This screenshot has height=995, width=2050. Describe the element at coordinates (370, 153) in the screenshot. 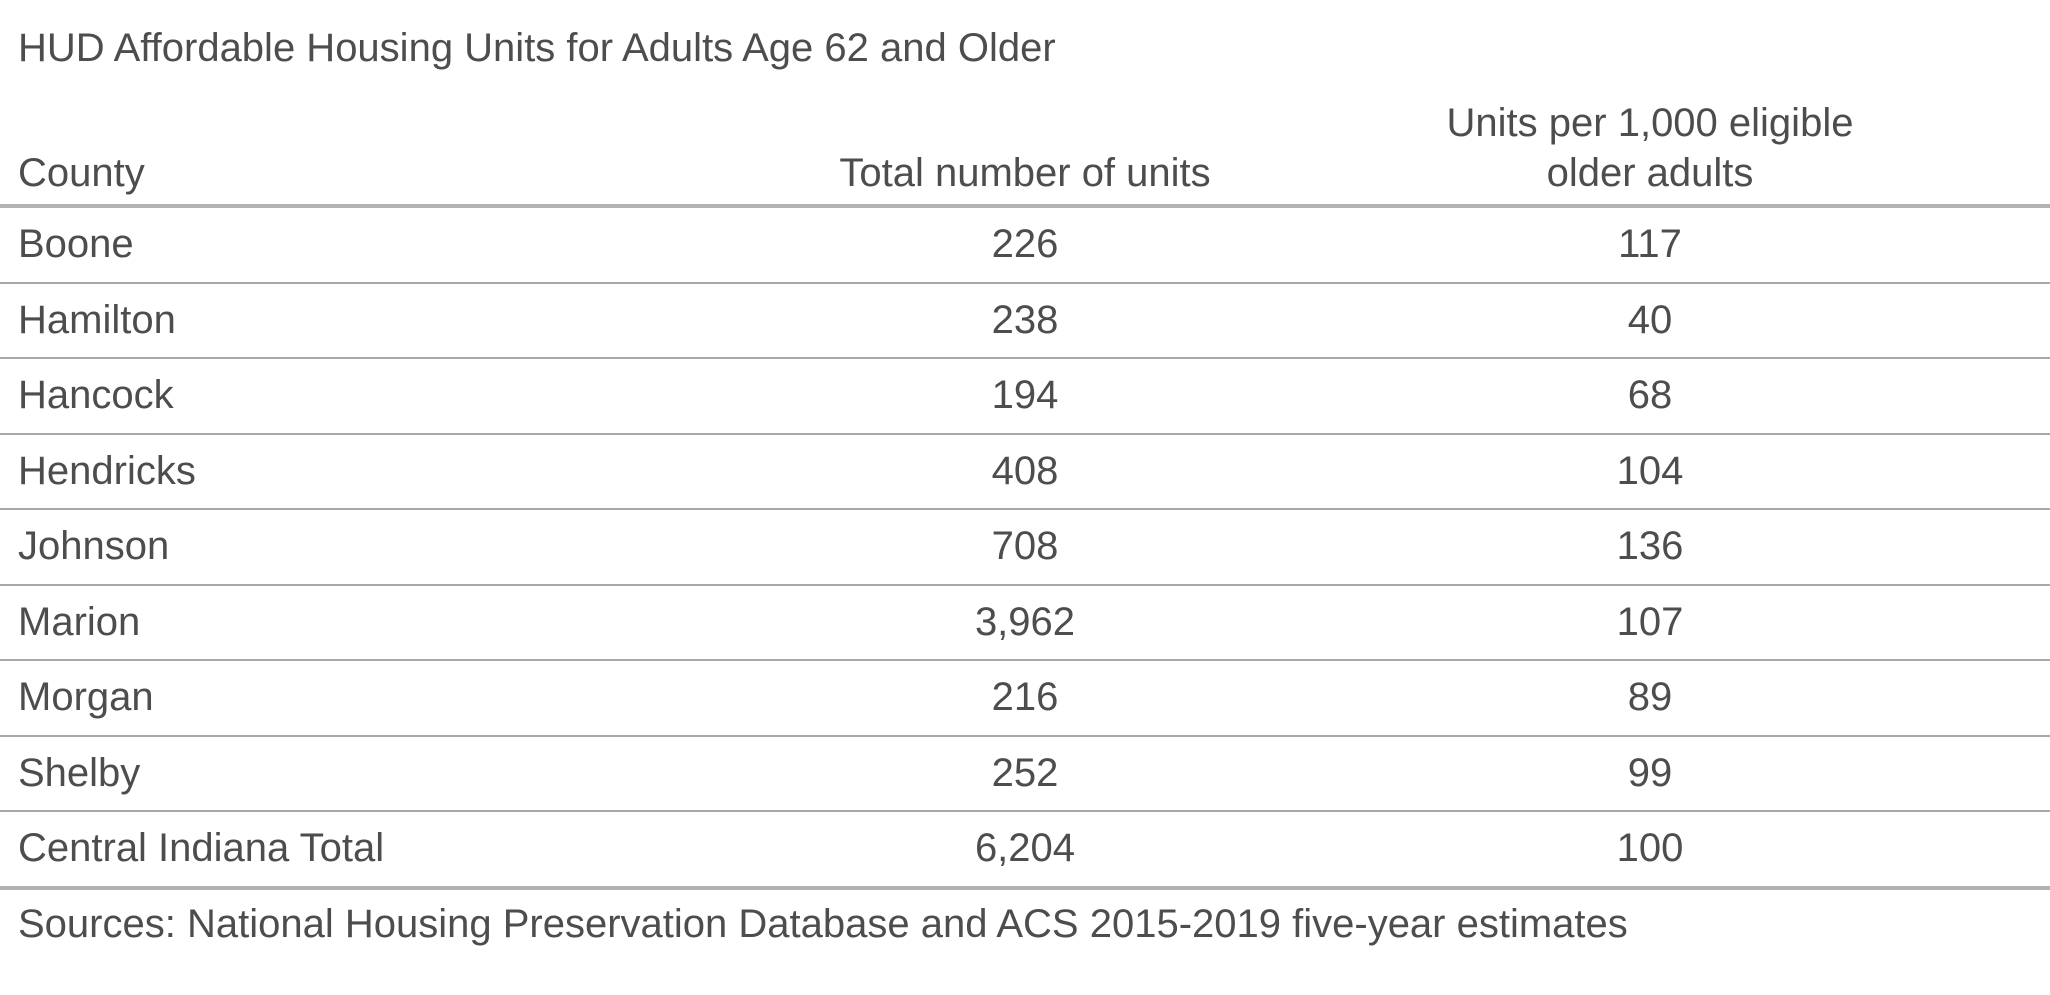

I see `header-county: County` at that location.